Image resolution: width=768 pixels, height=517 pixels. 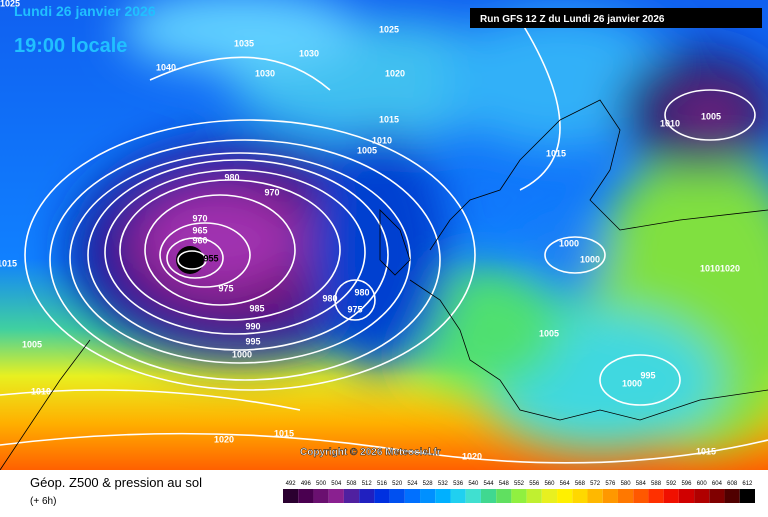 What do you see at coordinates (291, 484) in the screenshot?
I see `colorbar-label: 492` at bounding box center [291, 484].